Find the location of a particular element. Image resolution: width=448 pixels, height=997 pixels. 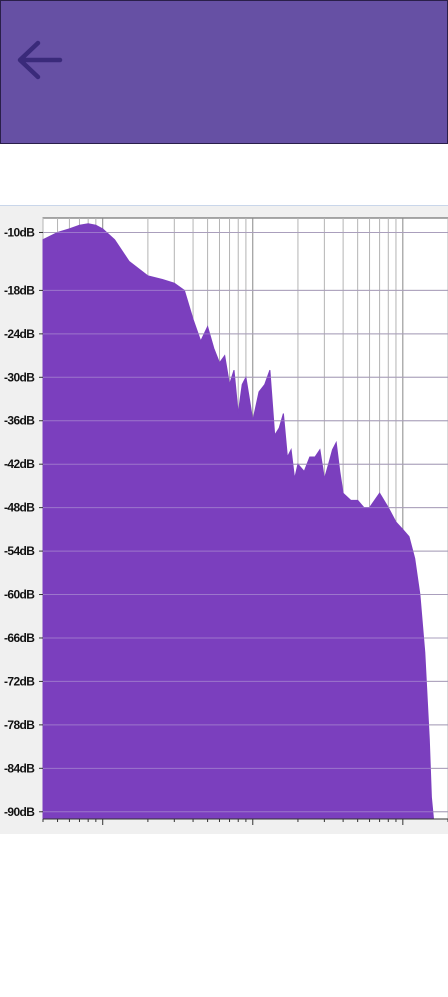

arrow-left-icon is located at coordinates (40, 60).